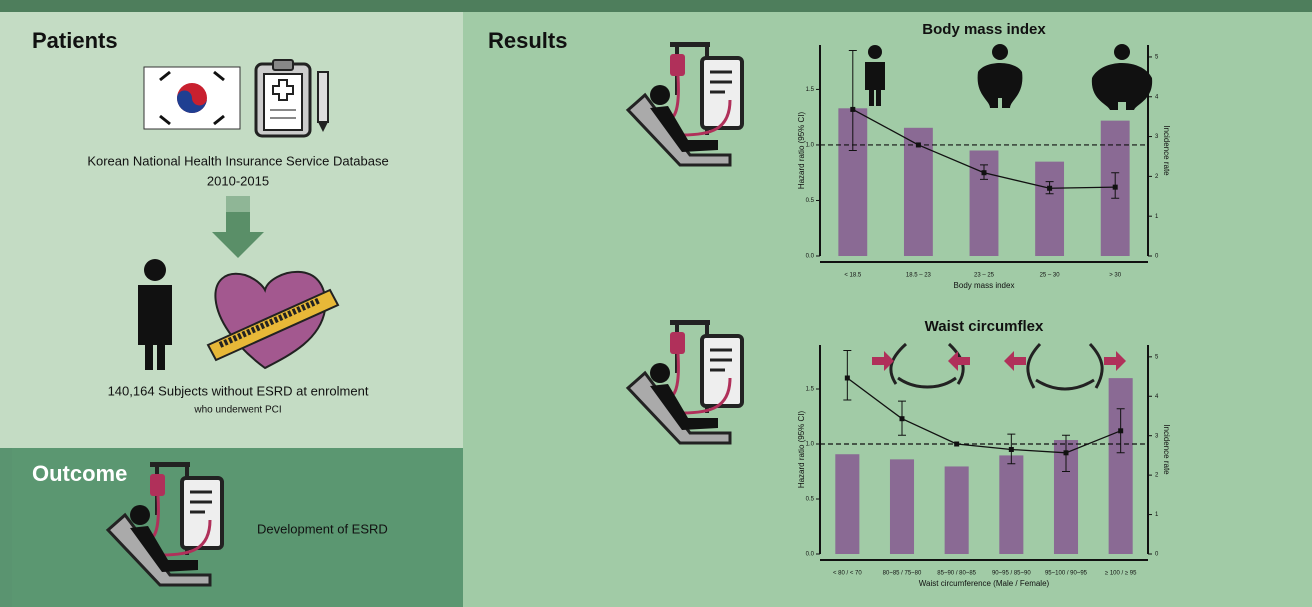 The height and width of the screenshot is (607, 1312). What do you see at coordinates (79, 473) in the screenshot?
I see `section-title: Outcome` at bounding box center [79, 473].